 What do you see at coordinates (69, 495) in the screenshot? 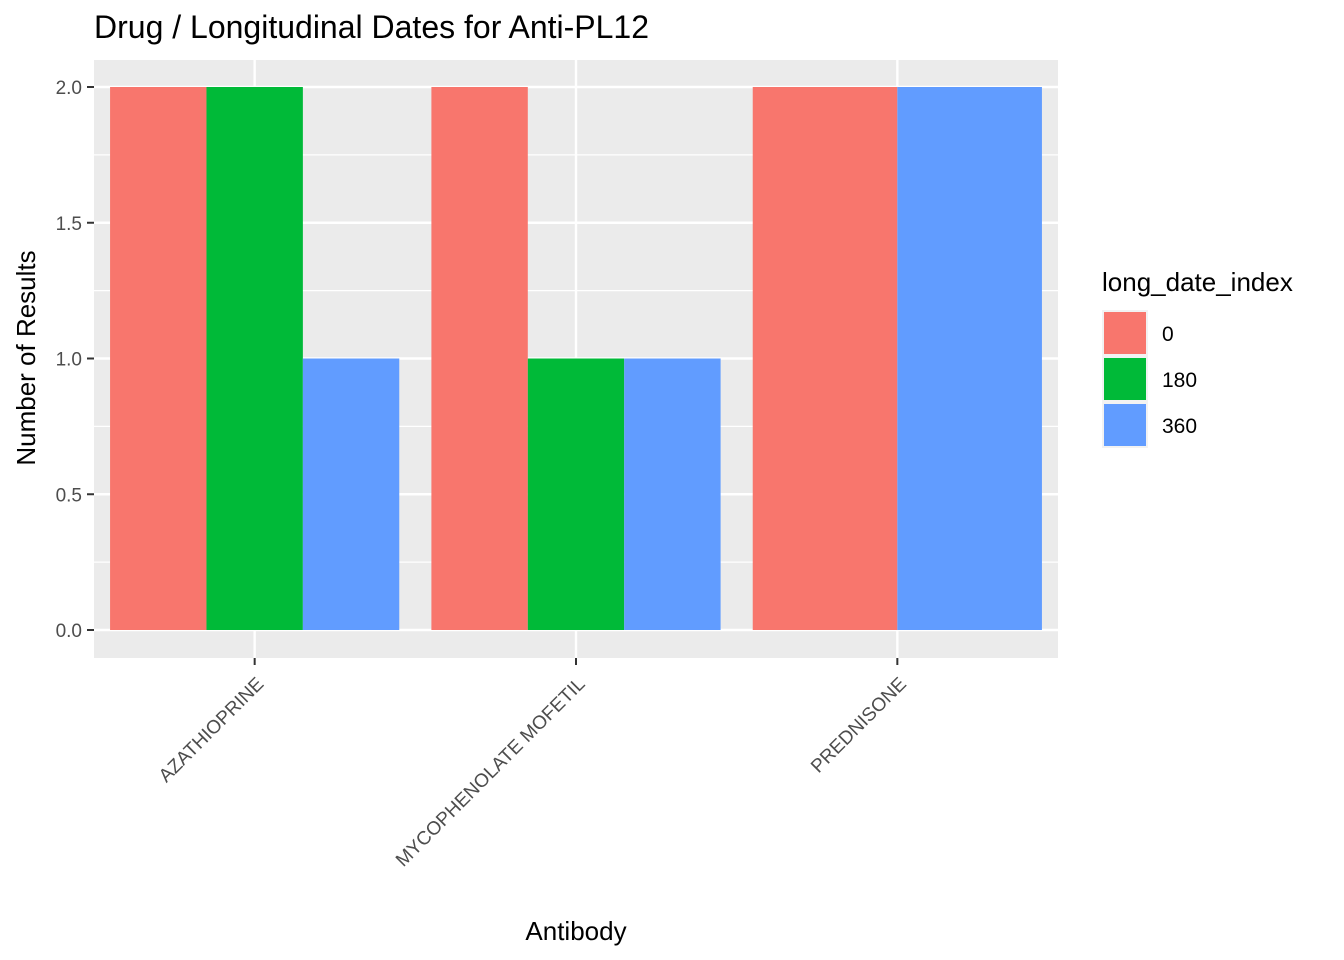
I see `y-tick-label: 0.5` at bounding box center [69, 495].